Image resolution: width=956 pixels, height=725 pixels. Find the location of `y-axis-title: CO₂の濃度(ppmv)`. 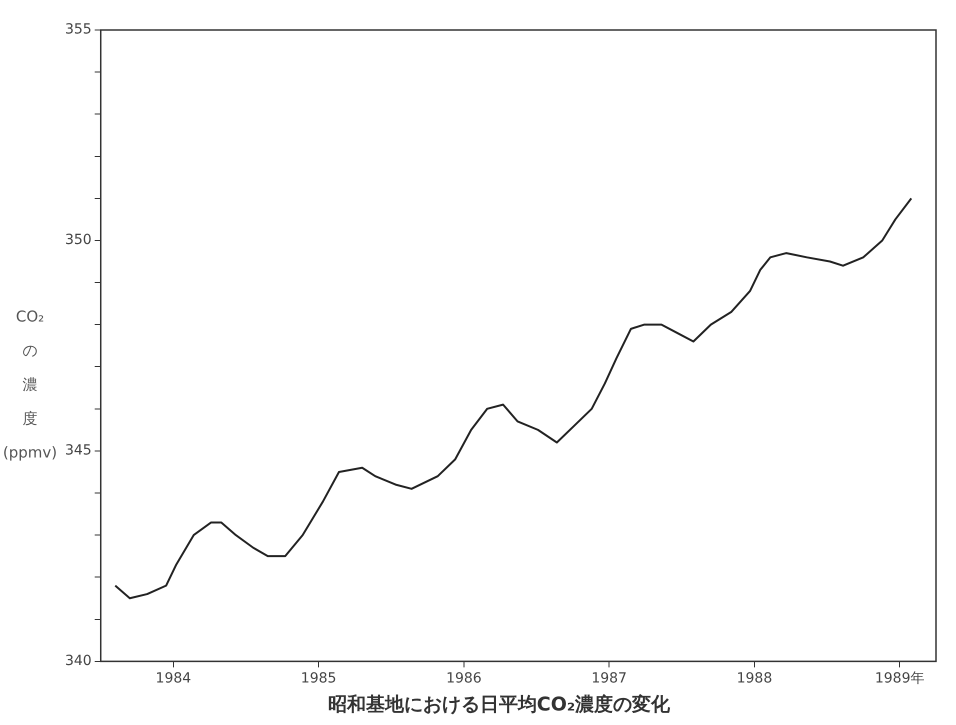

y-axis-title: CO₂の濃度(ppmv) is located at coordinates (30, 385).